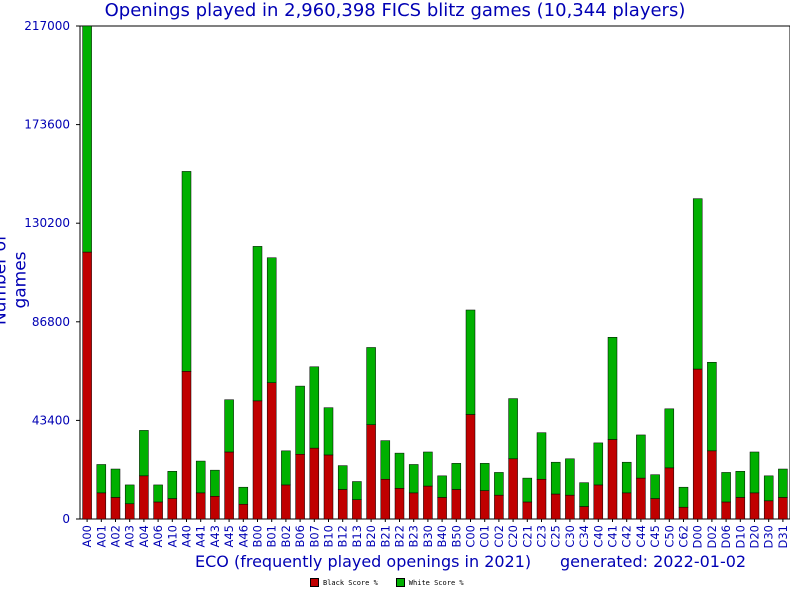 The image size is (790, 590). Describe the element at coordinates (768, 510) in the screenshot. I see `bar-black-d30` at that location.